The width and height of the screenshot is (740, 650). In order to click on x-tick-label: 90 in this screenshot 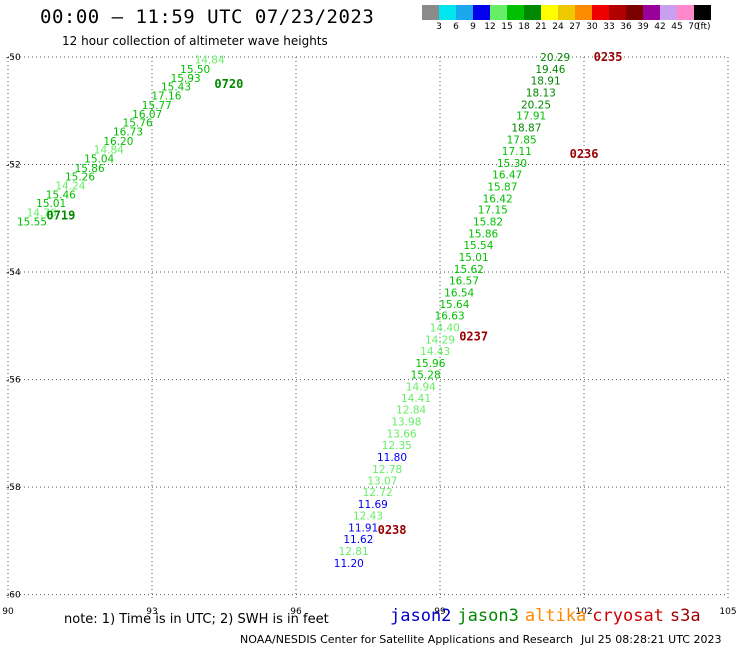, I will do `click(8, 612)`.